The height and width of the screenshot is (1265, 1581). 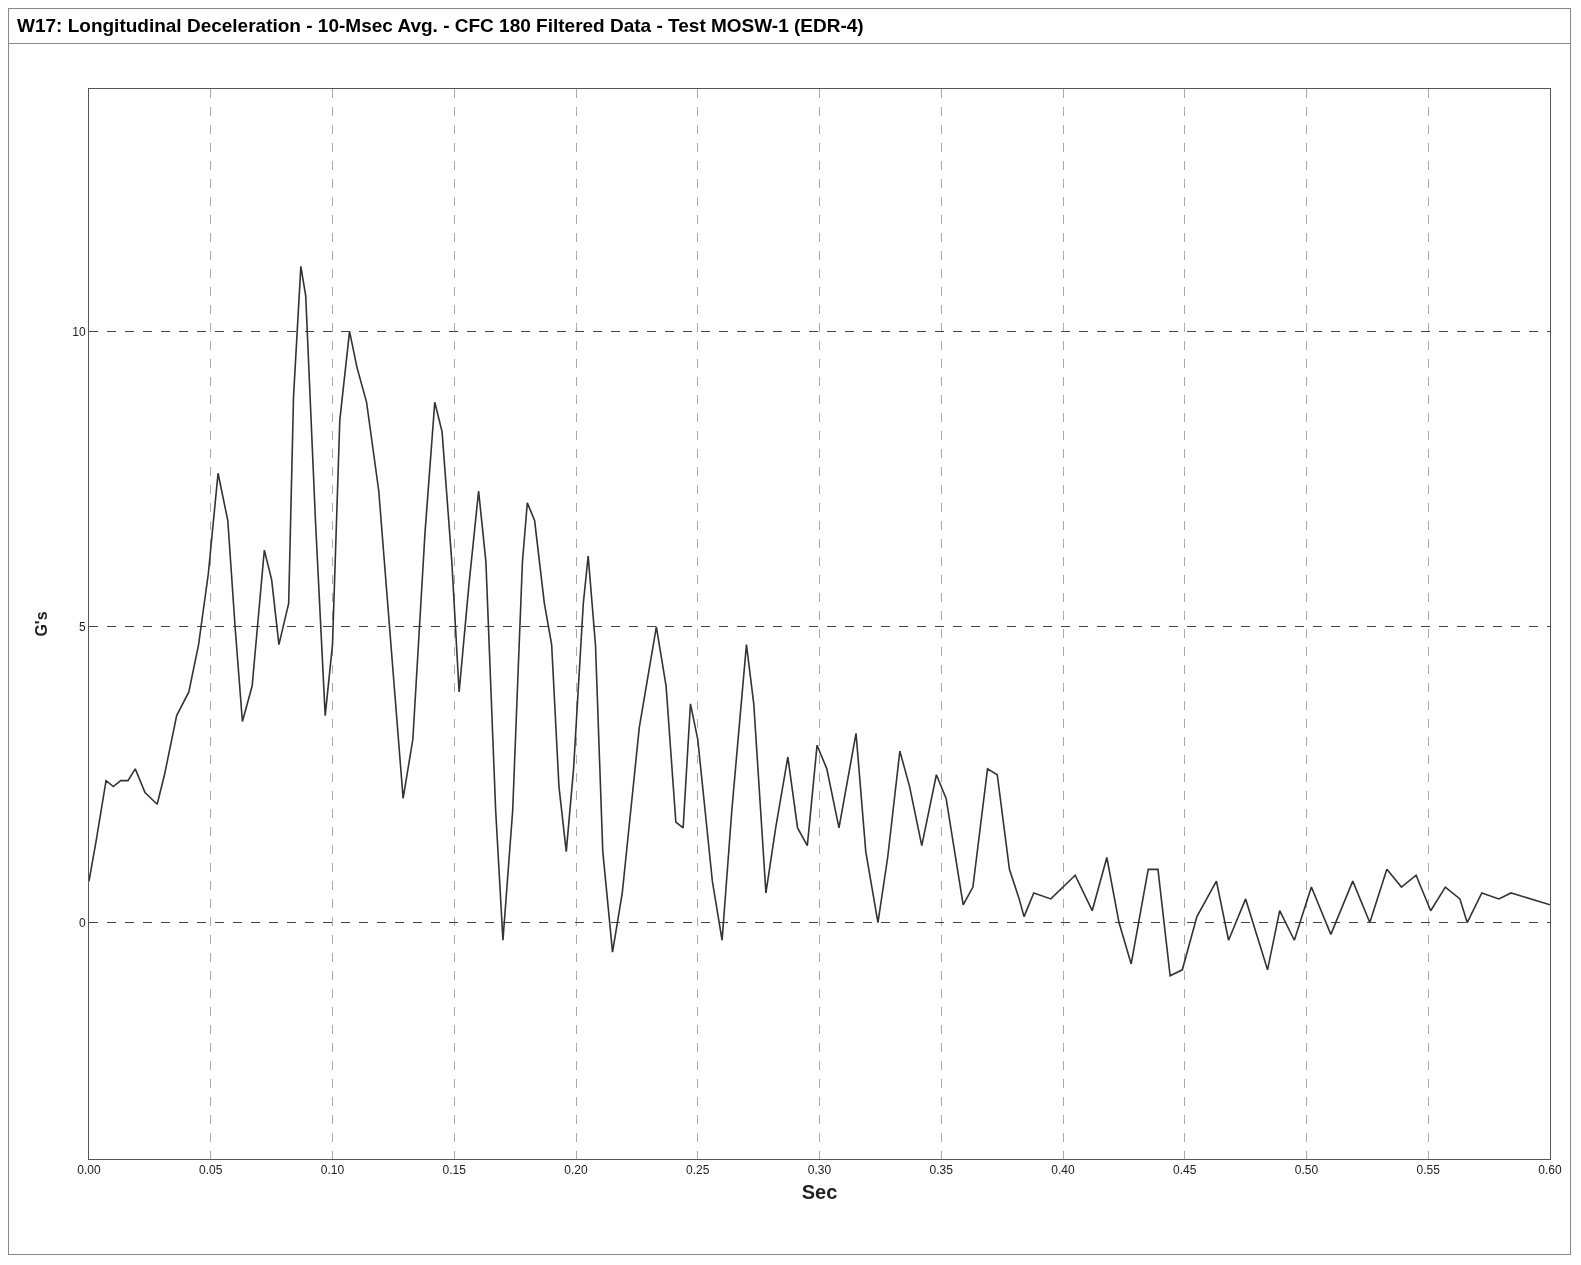 I want to click on x-tick-label: 0.55, so click(x=1428, y=1170).